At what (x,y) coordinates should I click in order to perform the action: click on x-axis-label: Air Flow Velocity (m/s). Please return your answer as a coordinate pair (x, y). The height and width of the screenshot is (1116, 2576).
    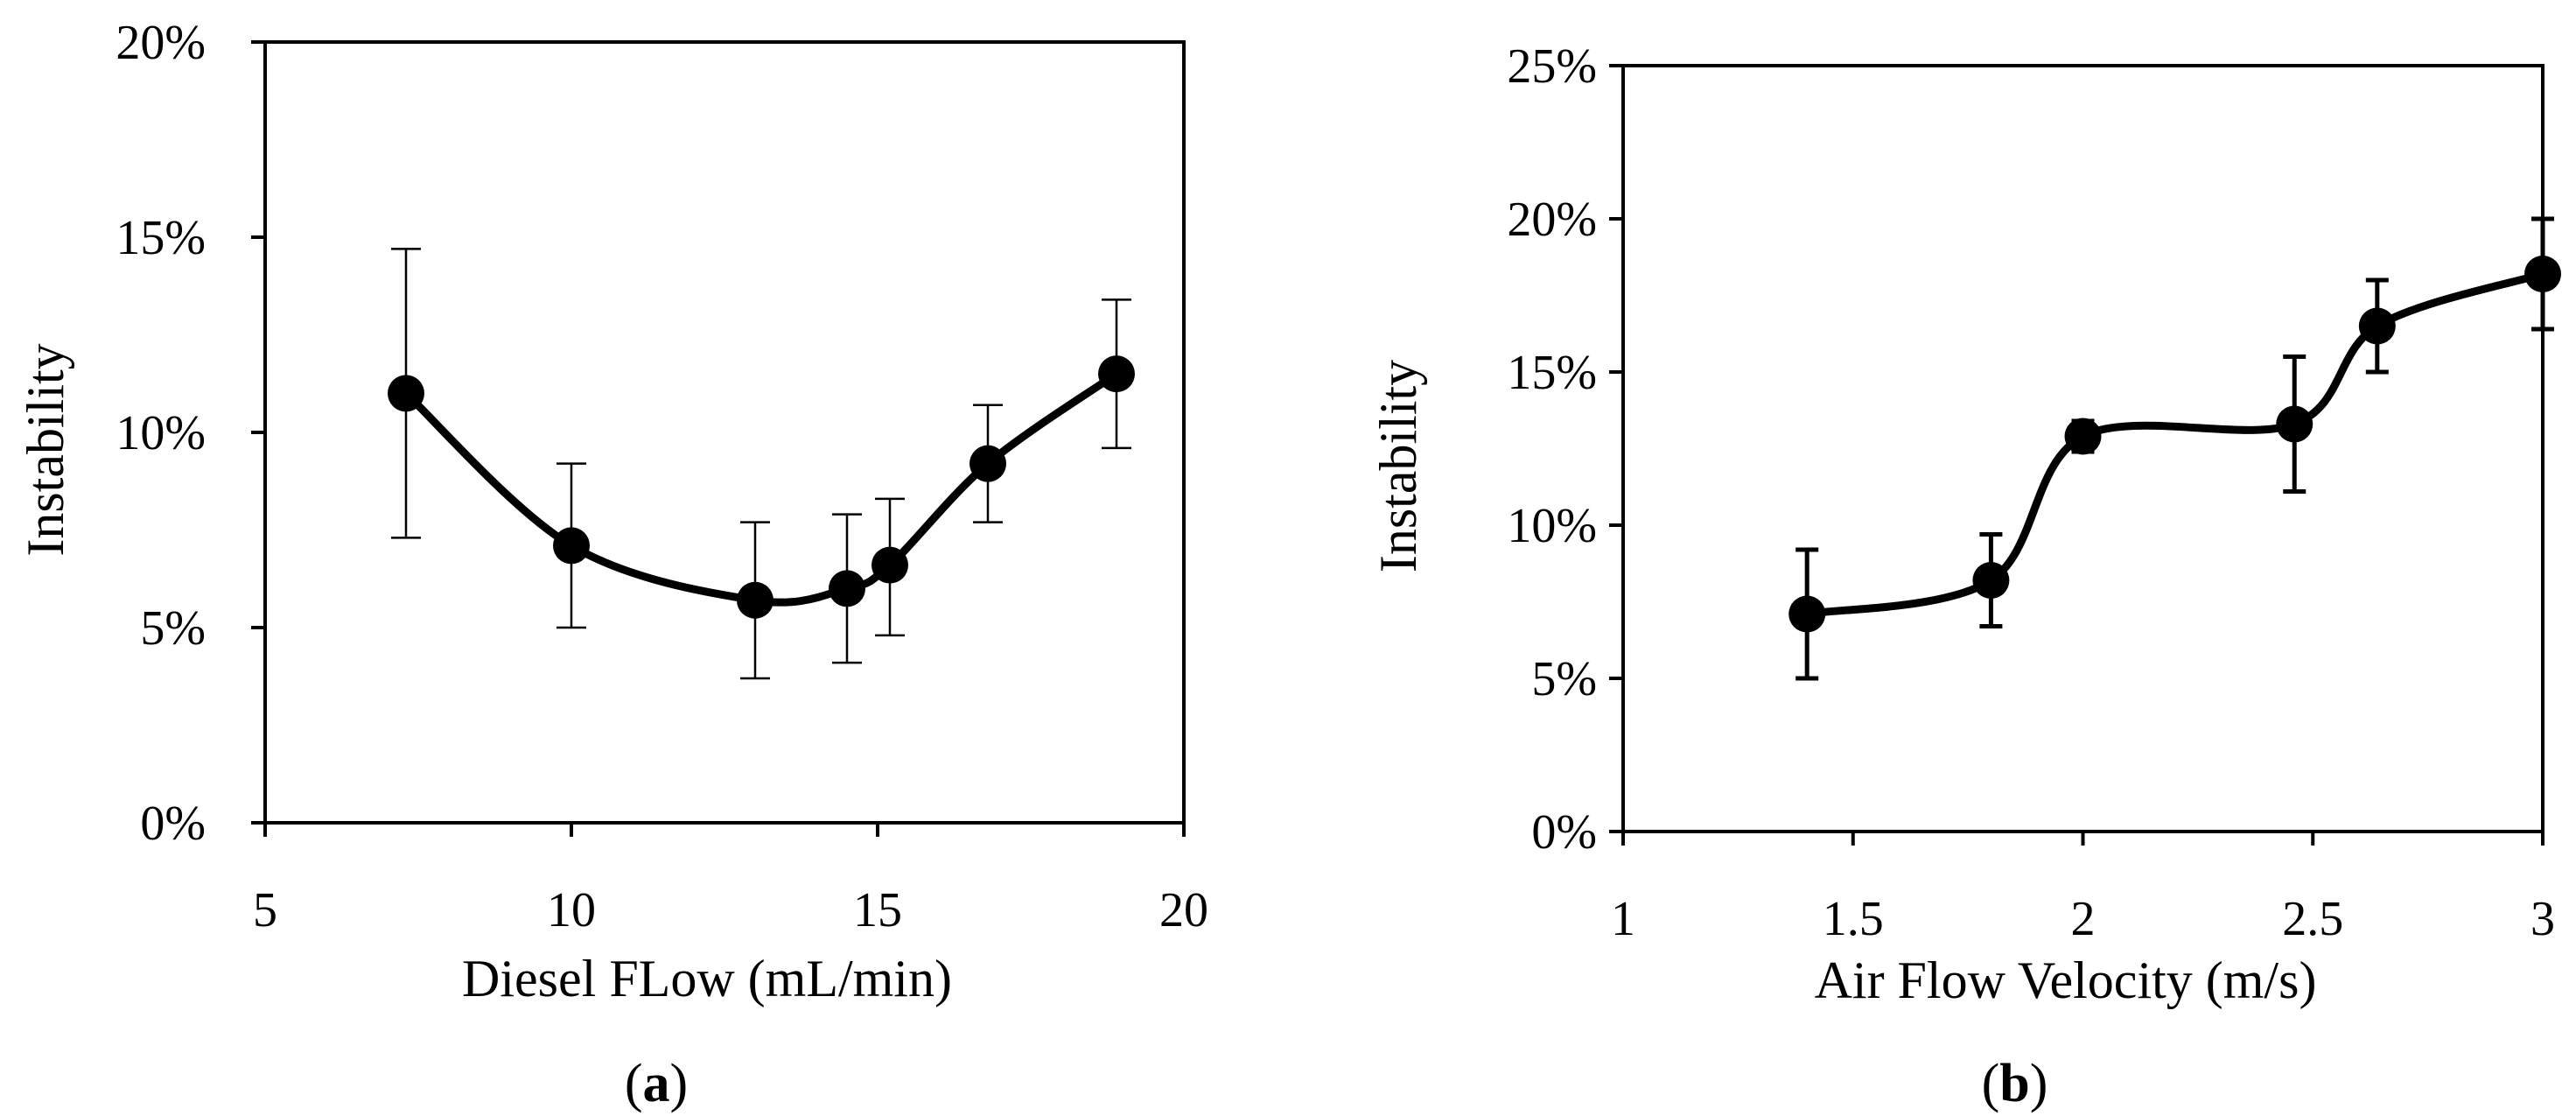
    Looking at the image, I should click on (2066, 980).